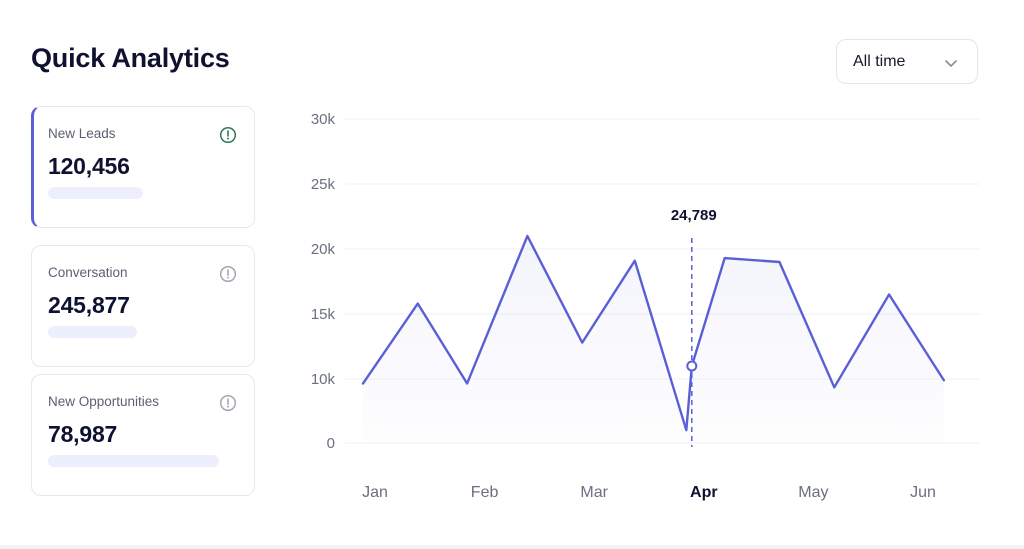  What do you see at coordinates (323, 184) in the screenshot?
I see `y-tick-label: 25k` at bounding box center [323, 184].